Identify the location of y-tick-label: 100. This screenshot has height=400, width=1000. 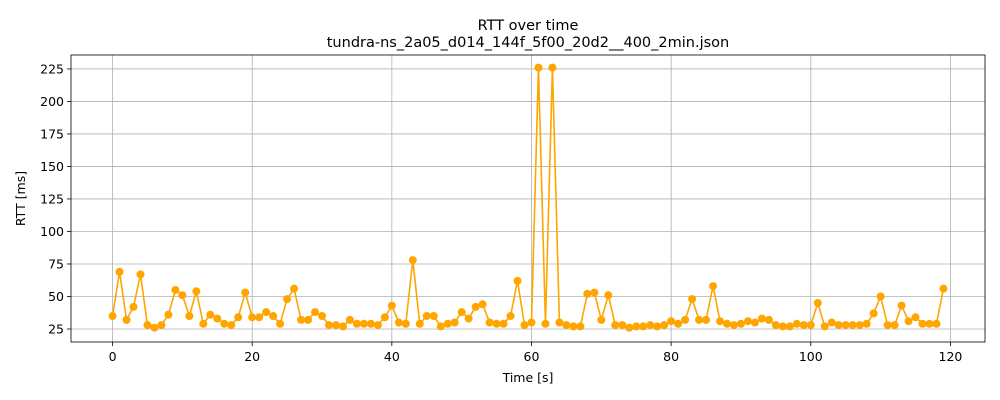
(52, 231).